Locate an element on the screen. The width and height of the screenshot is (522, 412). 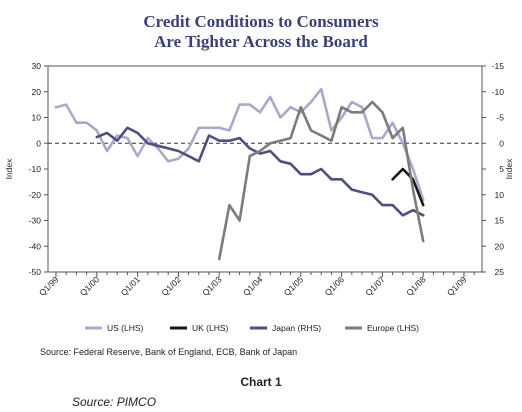
y-axis-label-right: Index is located at coordinates (509, 169).